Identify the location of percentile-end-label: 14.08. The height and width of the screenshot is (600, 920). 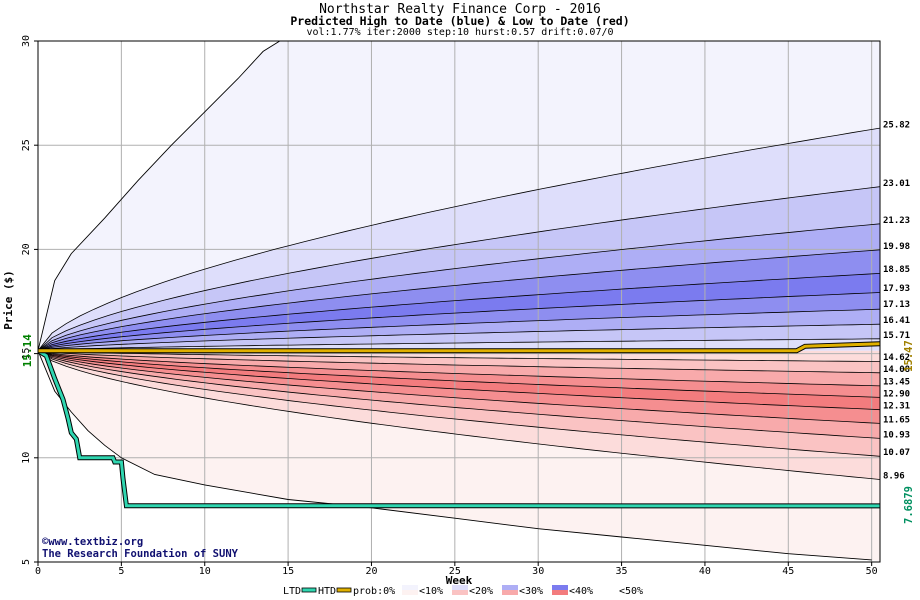
(896, 370).